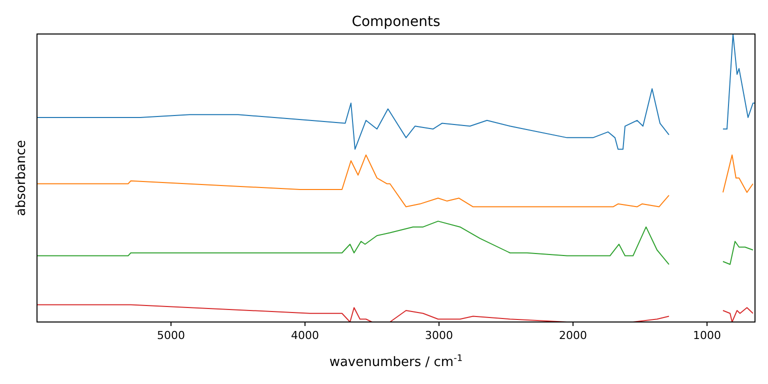 The width and height of the screenshot is (768, 384). Describe the element at coordinates (439, 335) in the screenshot. I see `x-tick-label: 3000` at that location.